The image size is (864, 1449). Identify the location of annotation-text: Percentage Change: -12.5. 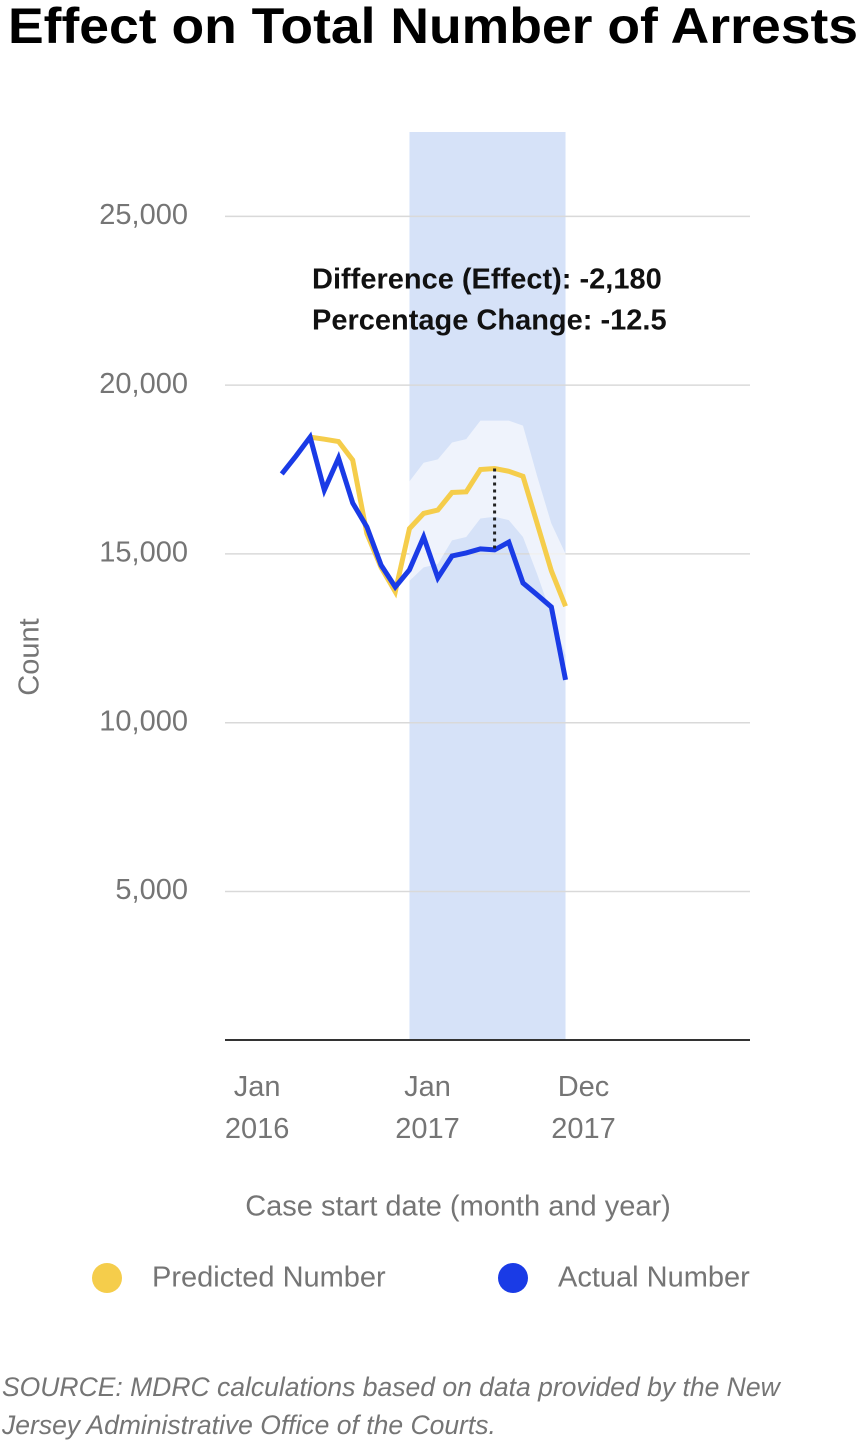
(489, 321).